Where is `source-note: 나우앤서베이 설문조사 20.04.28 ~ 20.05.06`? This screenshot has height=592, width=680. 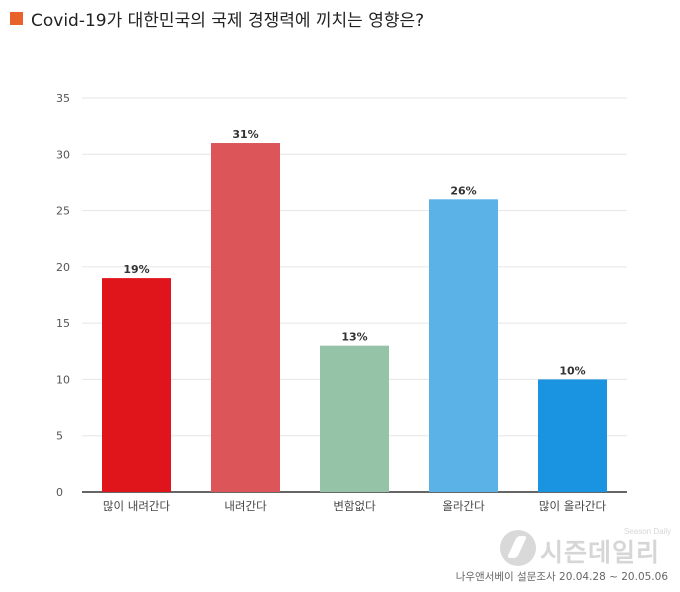 source-note: 나우앤서베이 설문조사 20.04.28 ~ 20.05.06 is located at coordinates (561, 577).